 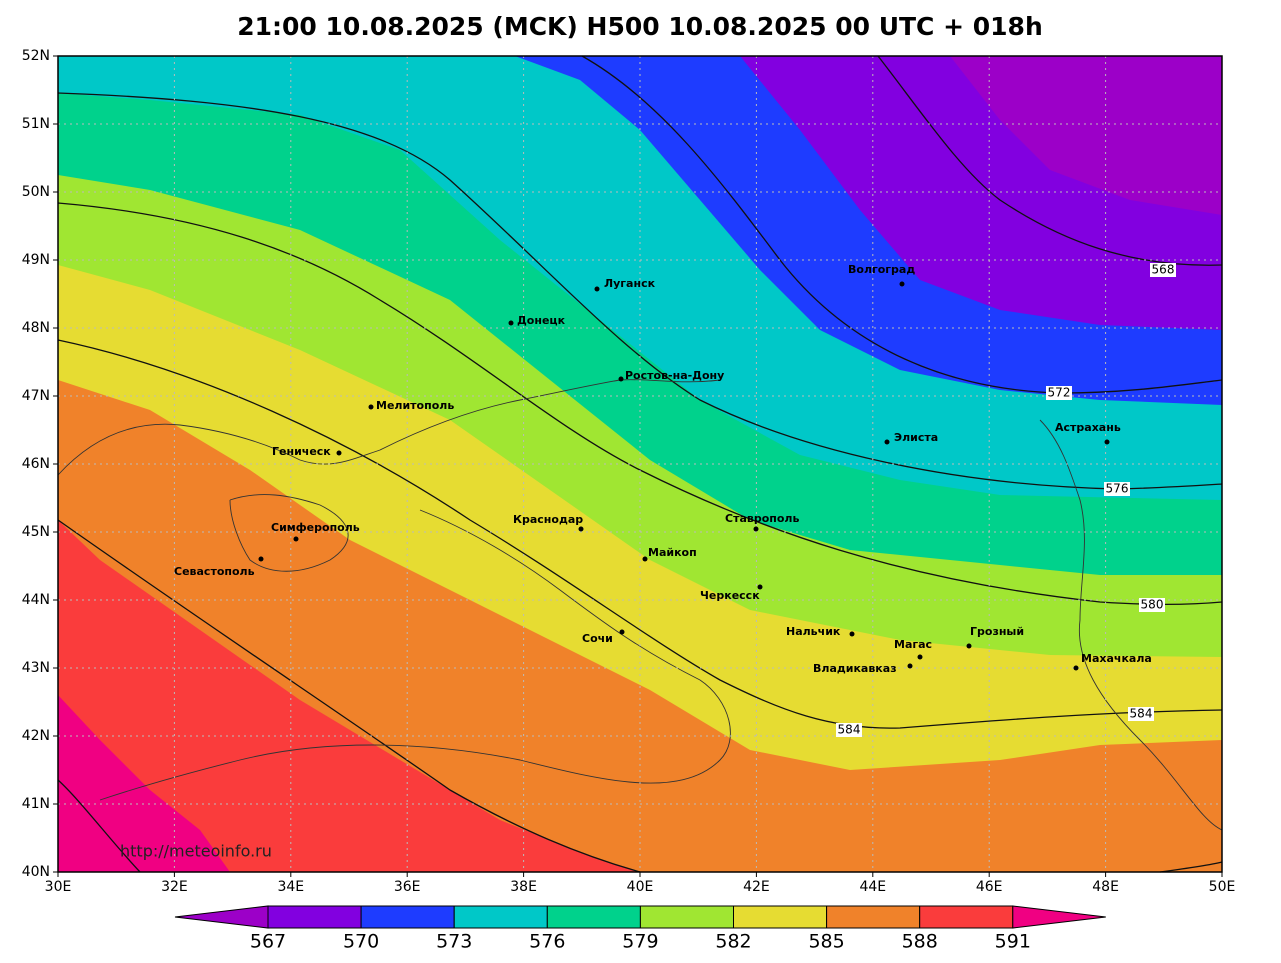 What do you see at coordinates (597, 638) in the screenshot?
I see `city-label: Сочи` at bounding box center [597, 638].